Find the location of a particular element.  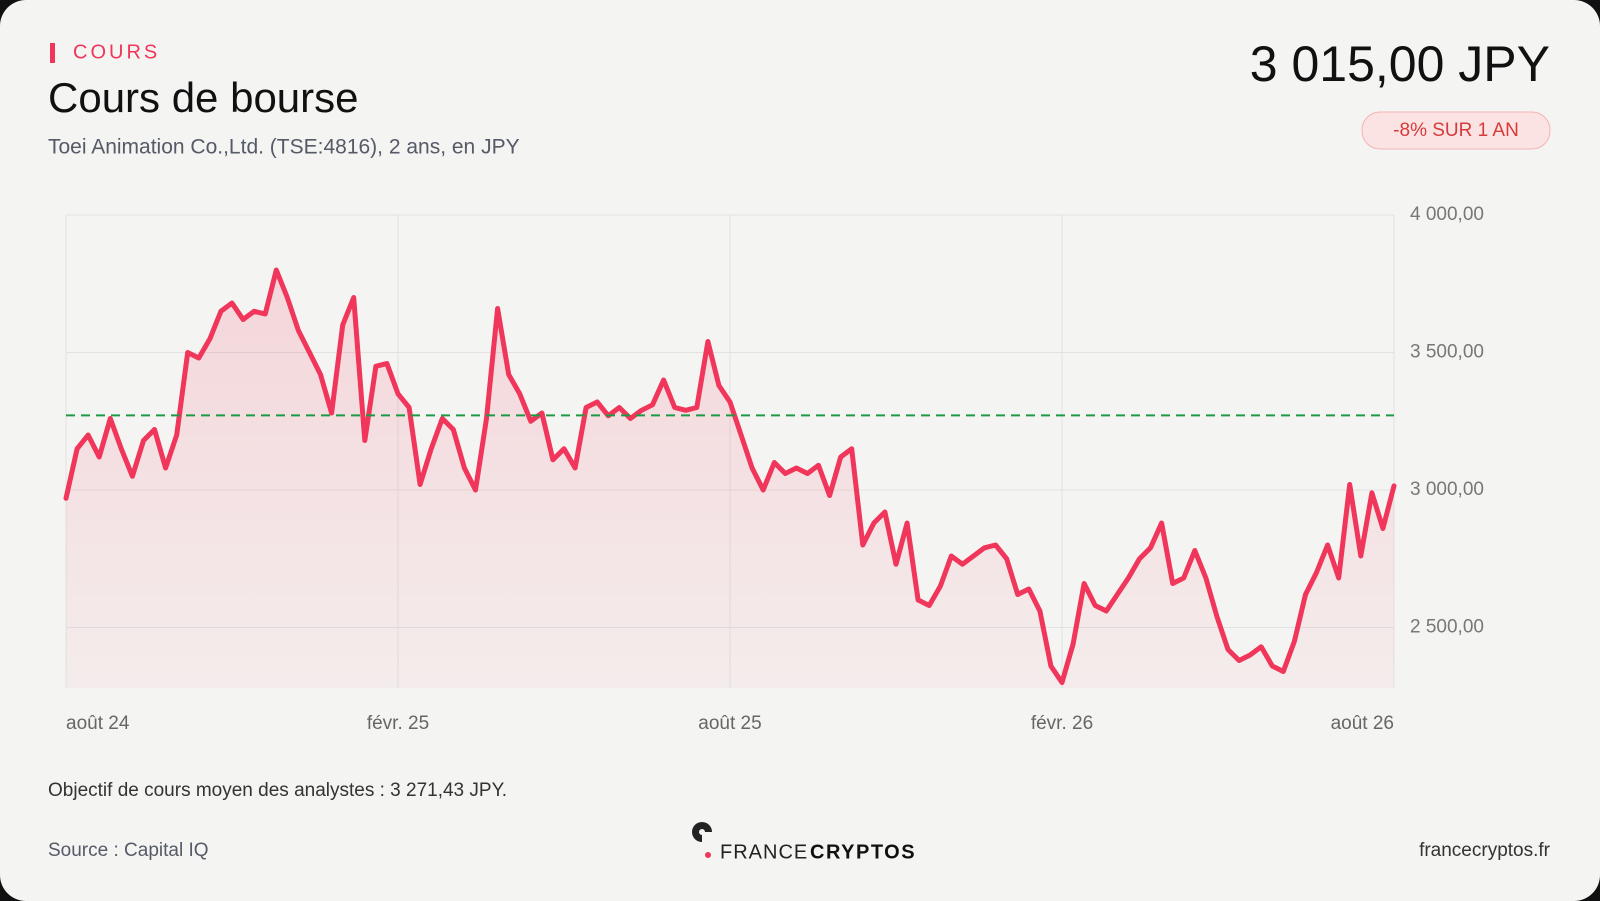

x-tick-label: août 25 is located at coordinates (729, 723).